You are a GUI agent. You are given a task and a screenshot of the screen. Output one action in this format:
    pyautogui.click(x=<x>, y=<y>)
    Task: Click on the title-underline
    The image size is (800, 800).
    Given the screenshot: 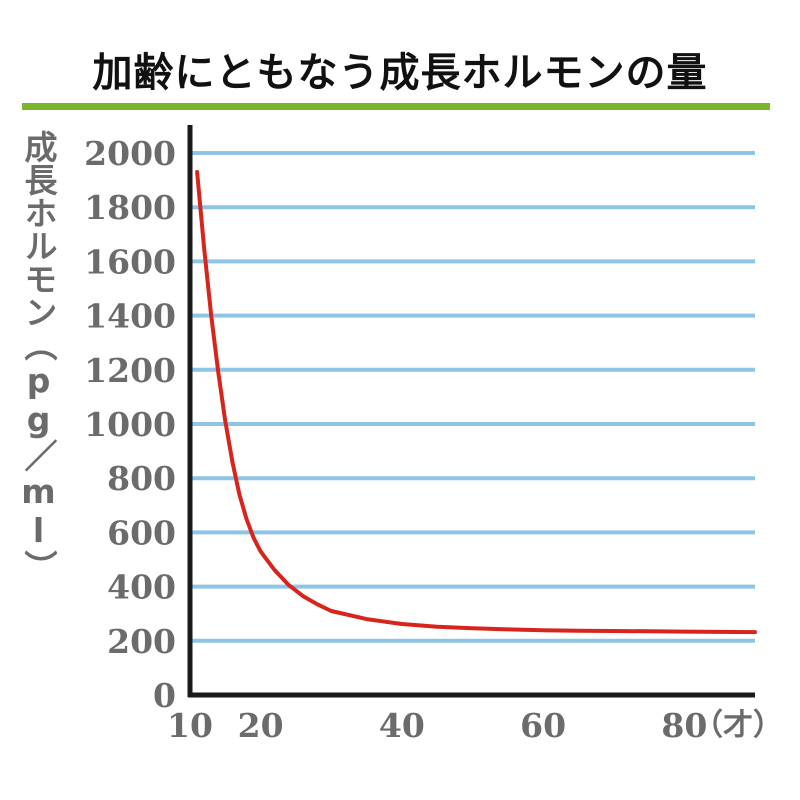 What is the action you would take?
    pyautogui.click(x=396, y=106)
    